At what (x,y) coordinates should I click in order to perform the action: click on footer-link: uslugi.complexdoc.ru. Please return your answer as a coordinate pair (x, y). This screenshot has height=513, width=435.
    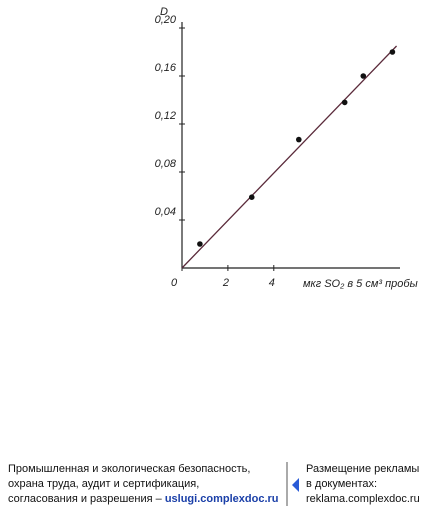
    Looking at the image, I should click on (222, 499).